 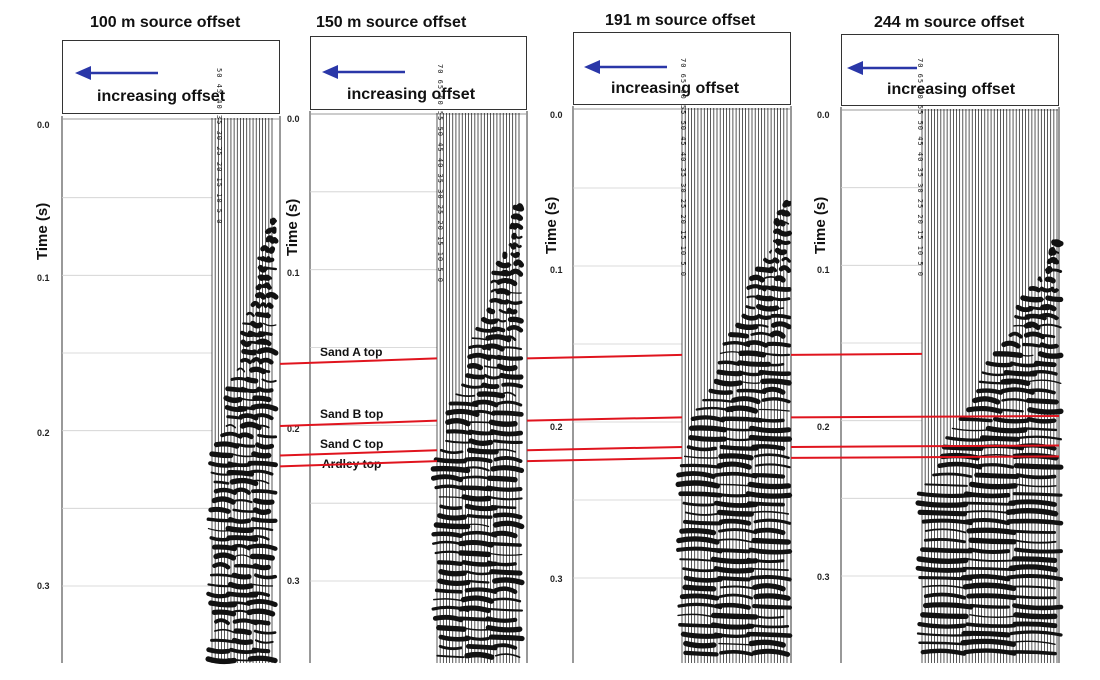 I want to click on panel-3-arrow-head-icon, so click(x=592, y=67).